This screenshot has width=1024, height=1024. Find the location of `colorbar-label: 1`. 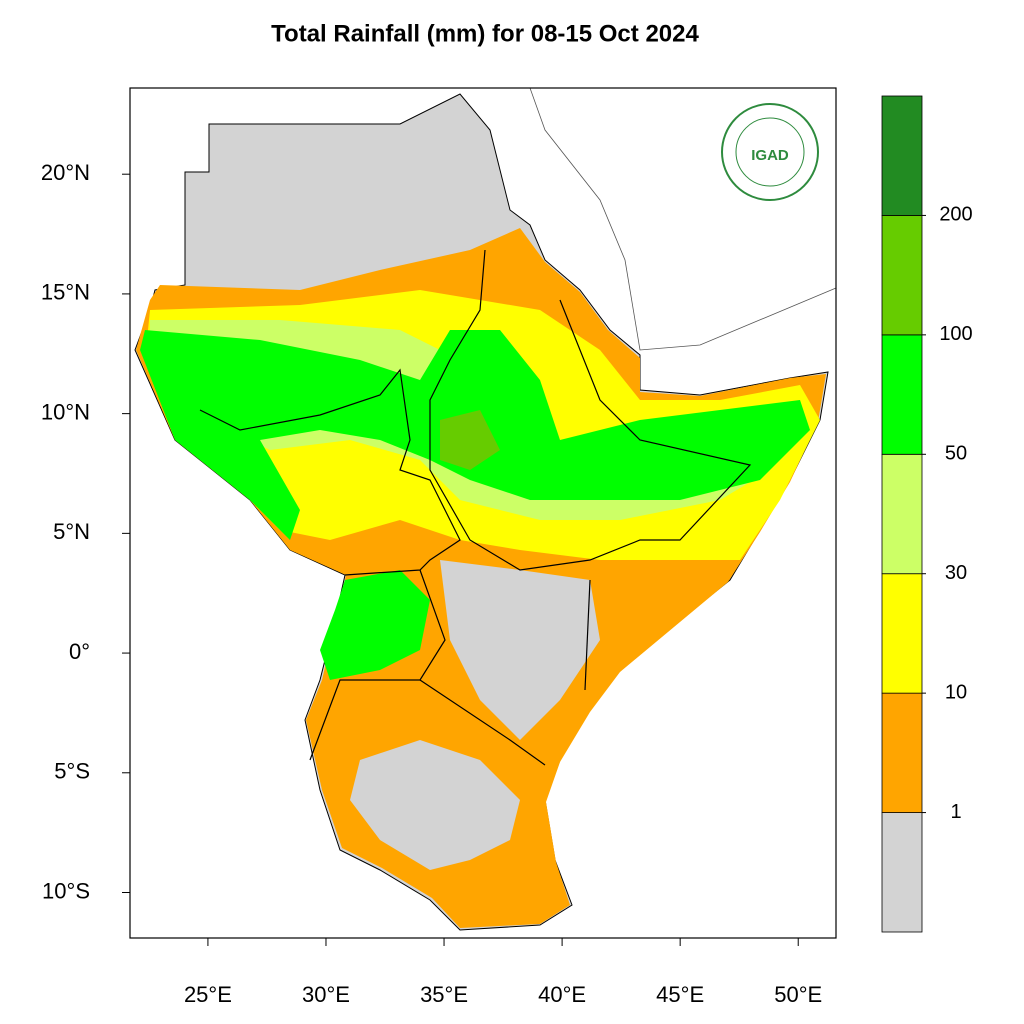

colorbar-label: 1 is located at coordinates (955, 812).